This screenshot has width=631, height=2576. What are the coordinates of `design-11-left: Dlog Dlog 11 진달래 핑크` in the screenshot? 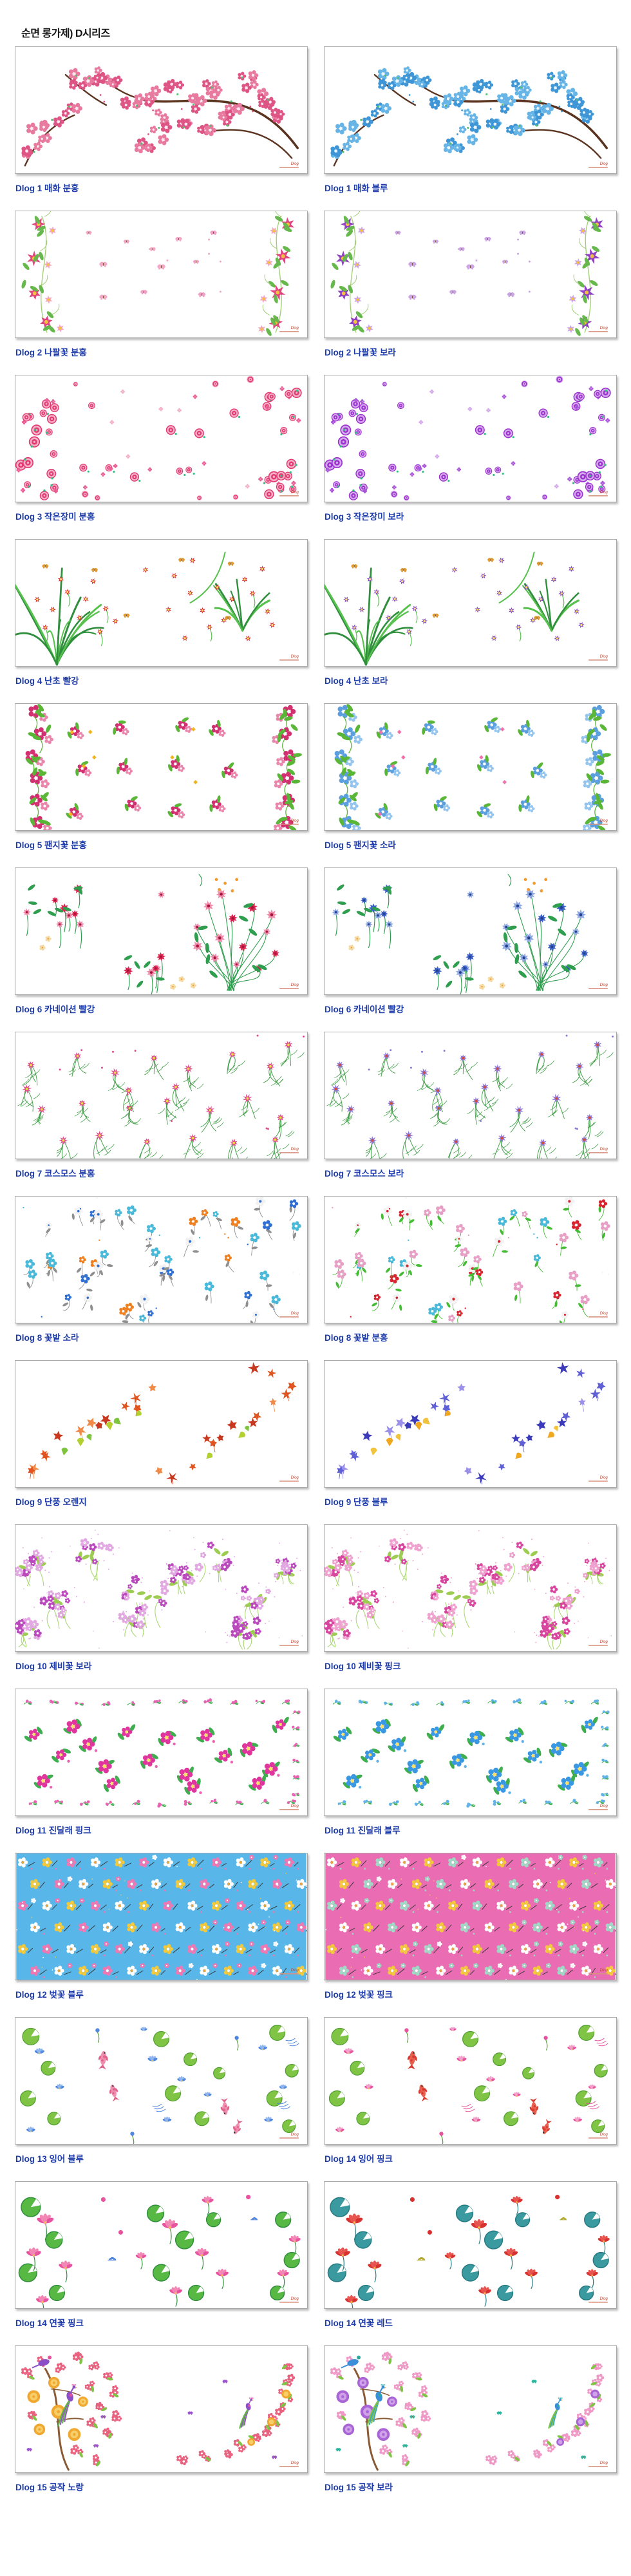 It's located at (161, 1771).